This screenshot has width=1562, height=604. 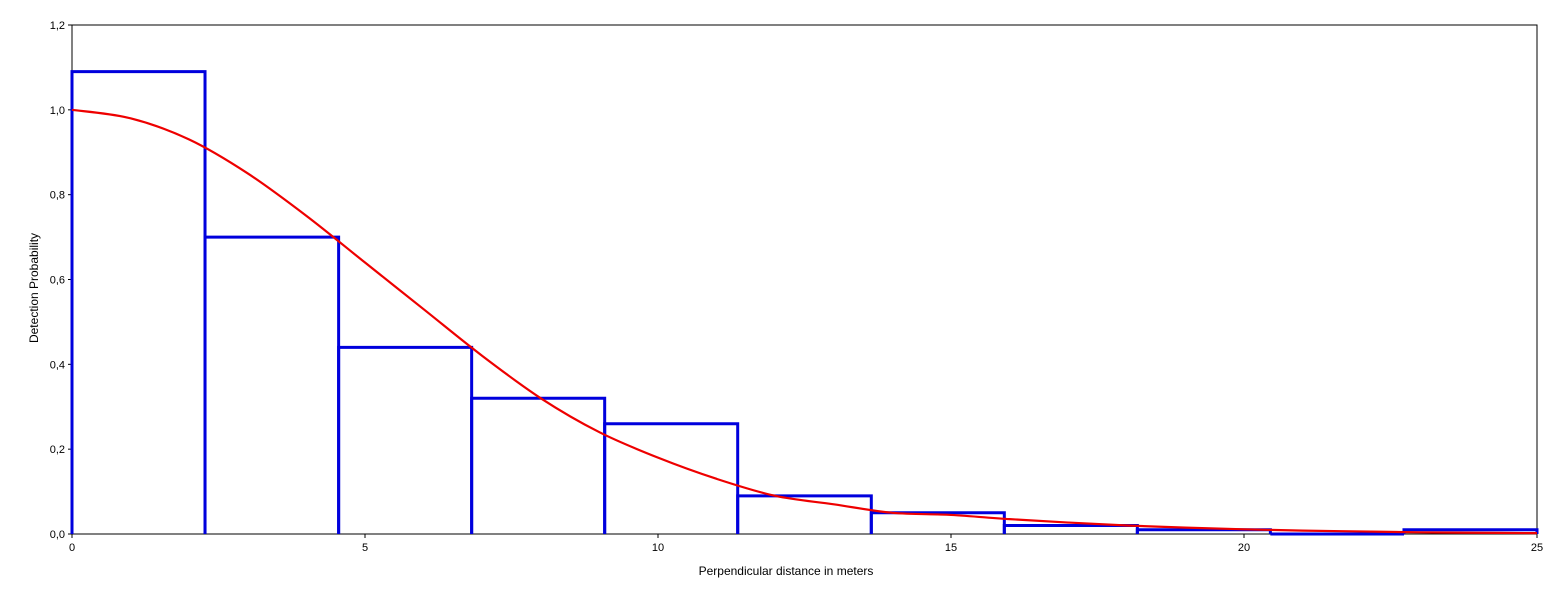 I want to click on x-tick-label: 5, so click(x=365, y=548).